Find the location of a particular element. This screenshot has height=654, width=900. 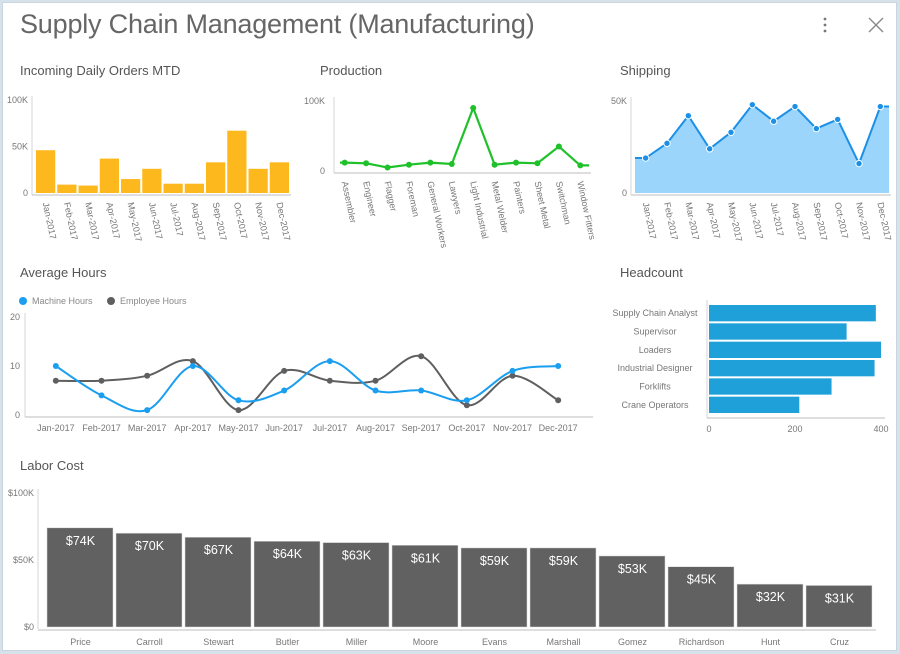

x-tick-label: Jan-2017 is located at coordinates (56, 428).